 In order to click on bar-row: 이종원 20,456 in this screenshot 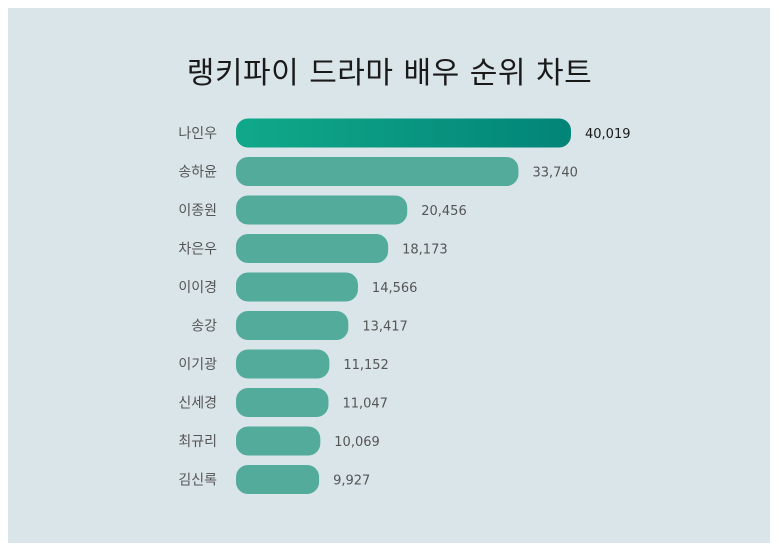, I will do `click(322, 210)`.